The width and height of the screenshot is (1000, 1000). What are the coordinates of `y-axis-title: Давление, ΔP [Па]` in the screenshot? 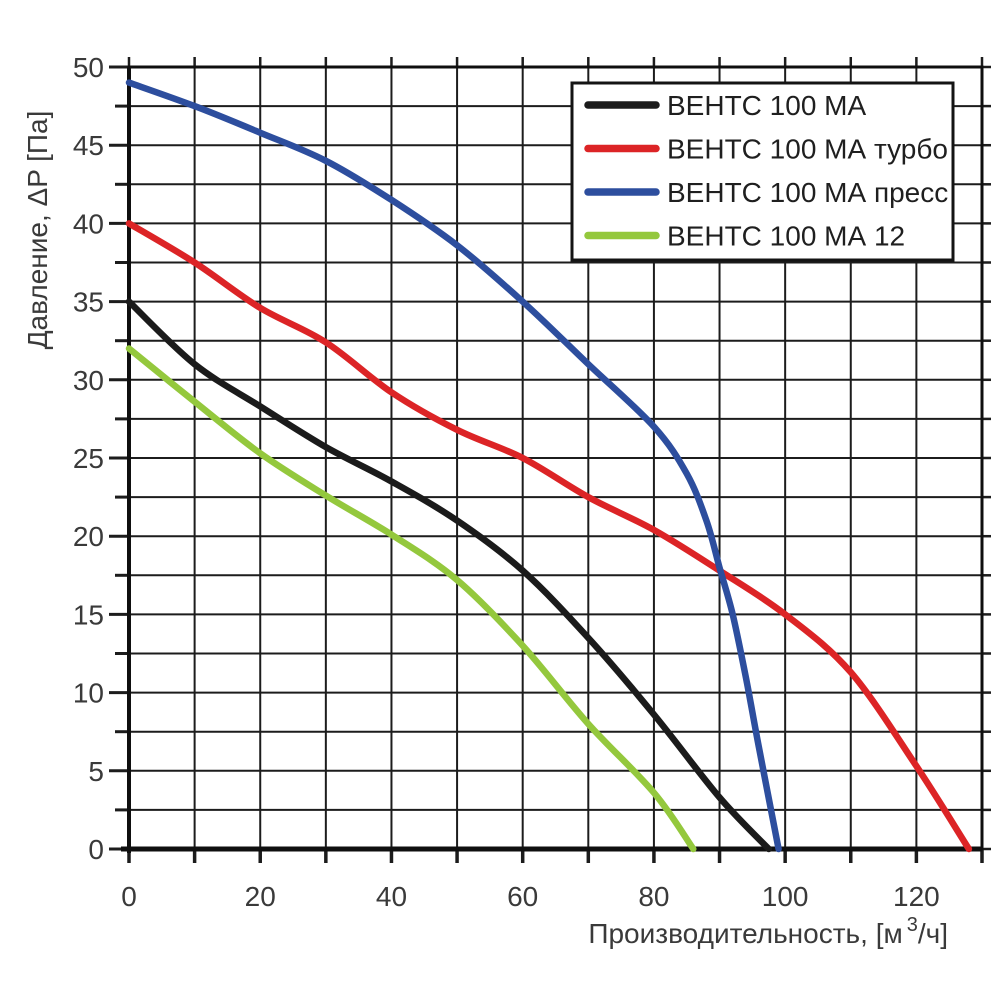 It's located at (37, 230).